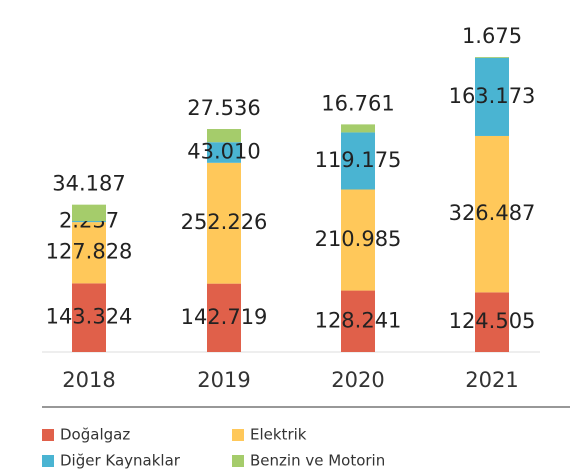  What do you see at coordinates (95, 435) in the screenshot?
I see `legend-label: Doğalgaz` at bounding box center [95, 435].